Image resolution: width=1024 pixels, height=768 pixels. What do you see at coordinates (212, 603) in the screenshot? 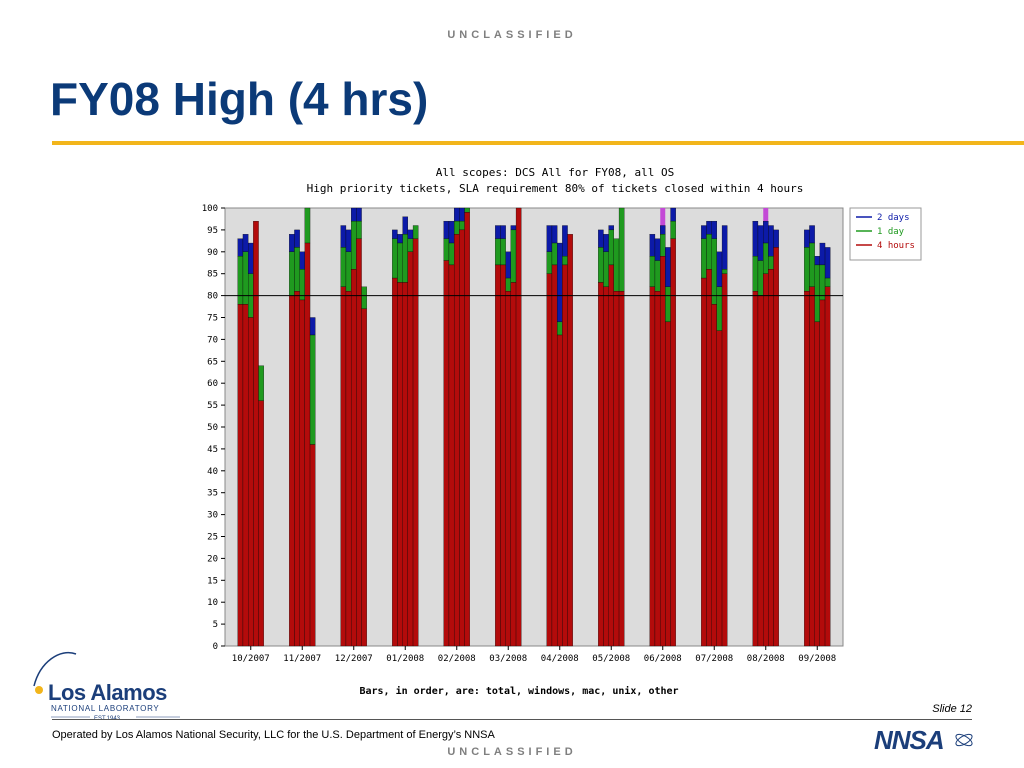
I see `y-tick-label: 10` at bounding box center [212, 603].